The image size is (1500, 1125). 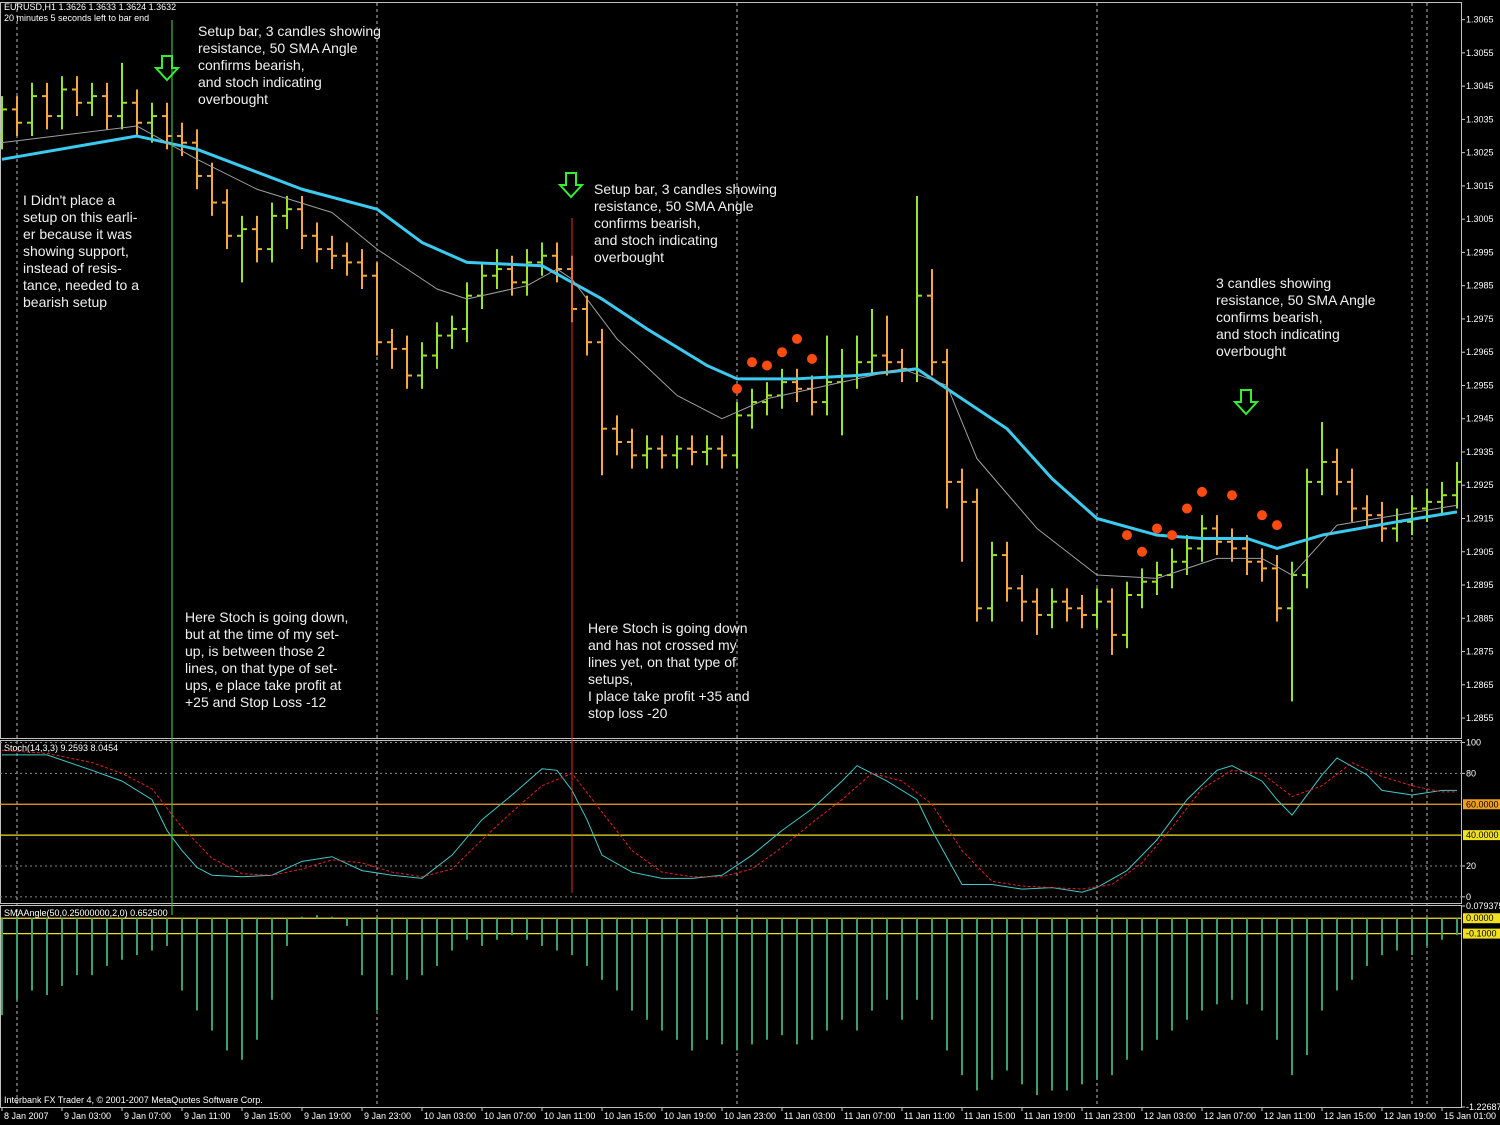 What do you see at coordinates (1481, 934) in the screenshot?
I see `level-label: -0.1000` at bounding box center [1481, 934].